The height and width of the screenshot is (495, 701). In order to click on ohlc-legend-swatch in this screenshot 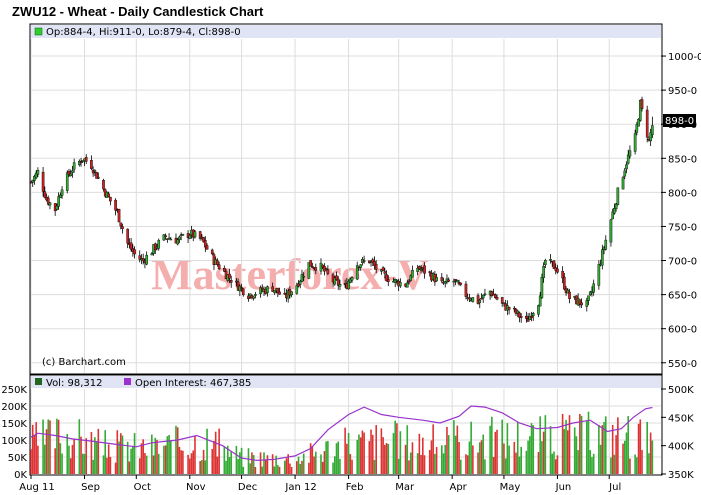, I will do `click(38, 31)`.